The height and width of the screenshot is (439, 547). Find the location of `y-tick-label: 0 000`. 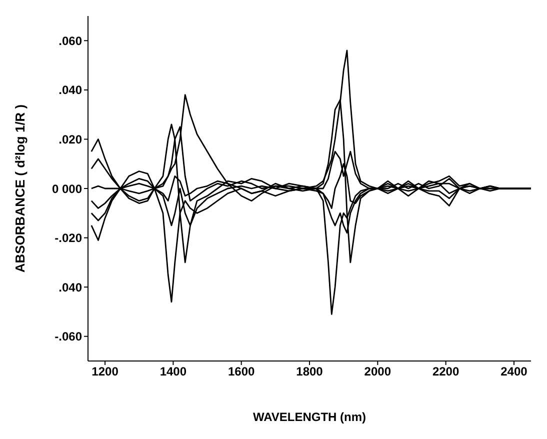

y-tick-label: 0 000 is located at coordinates (67, 189).